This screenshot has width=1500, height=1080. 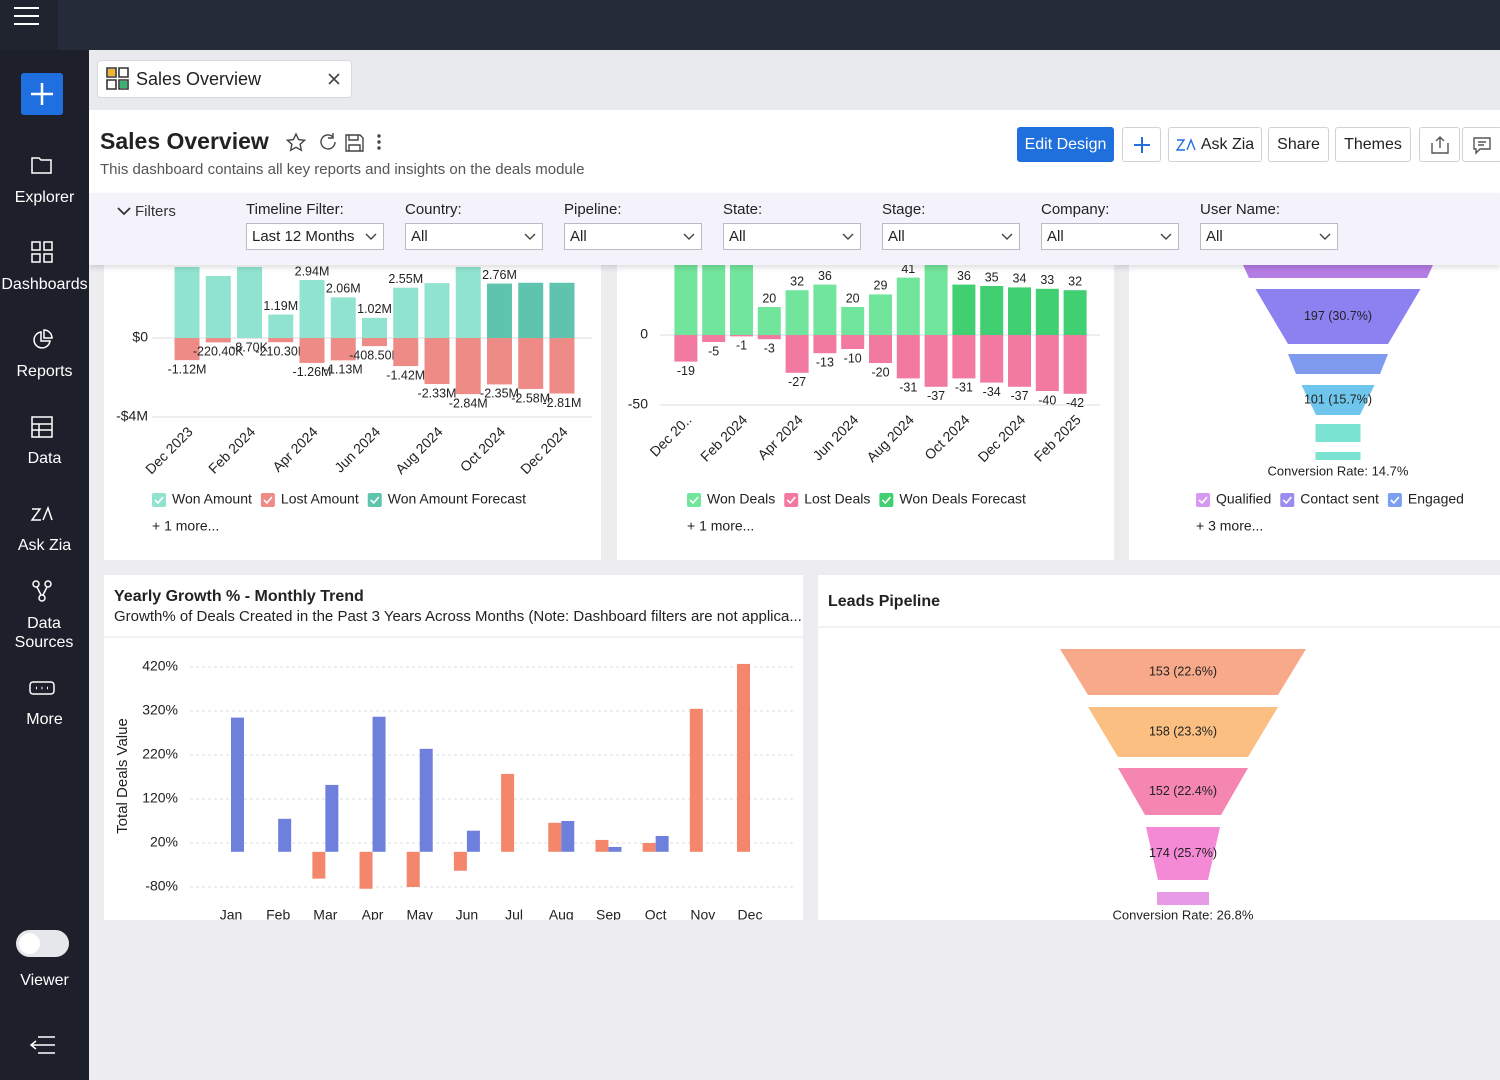 What do you see at coordinates (42, 591) in the screenshot?
I see `data-sources-icon` at bounding box center [42, 591].